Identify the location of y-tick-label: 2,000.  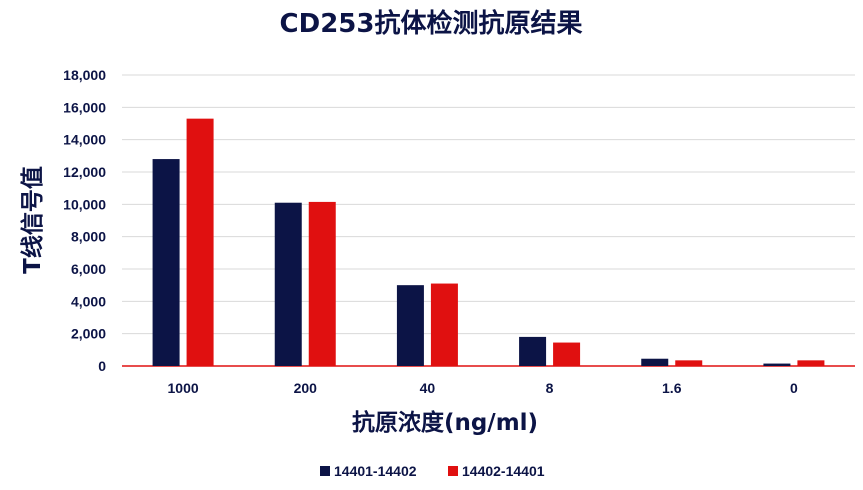
(88, 334).